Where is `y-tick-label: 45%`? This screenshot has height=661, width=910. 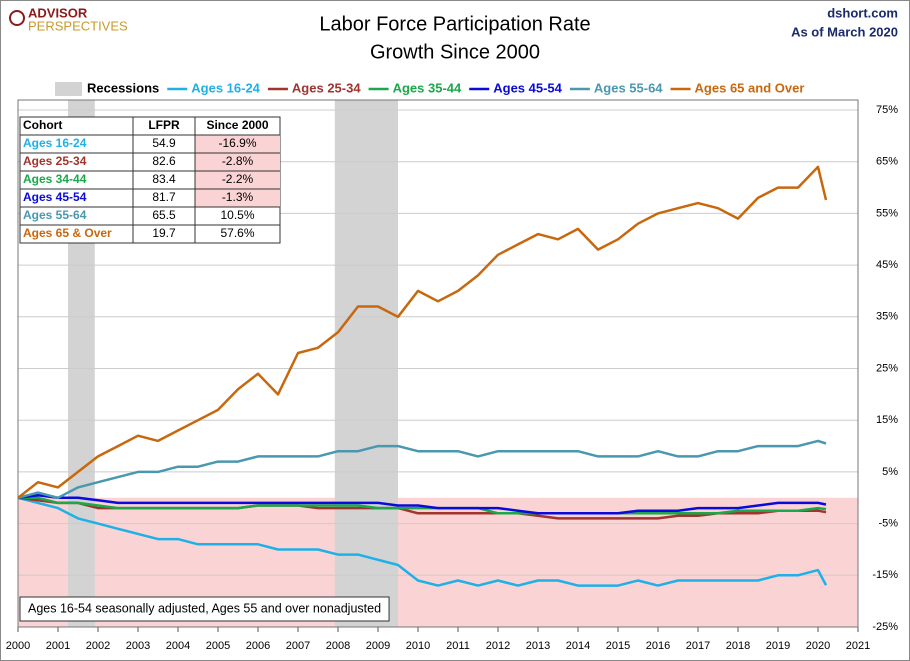
y-tick-label: 45% is located at coordinates (887, 265).